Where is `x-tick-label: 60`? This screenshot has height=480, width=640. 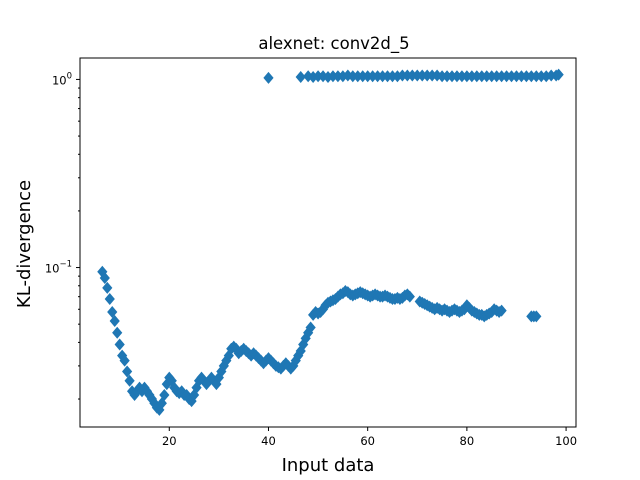 x-tick-label: 60 is located at coordinates (367, 441).